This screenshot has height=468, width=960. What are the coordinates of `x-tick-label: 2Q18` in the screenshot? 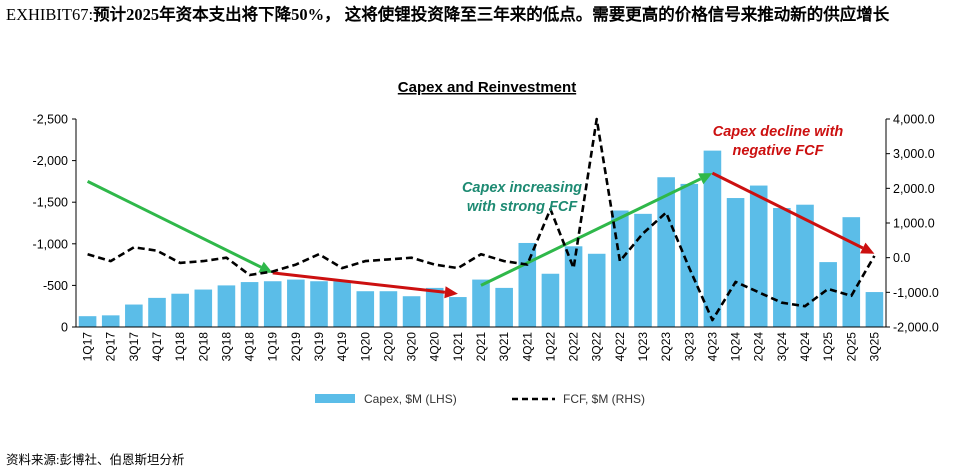 It's located at (203, 347).